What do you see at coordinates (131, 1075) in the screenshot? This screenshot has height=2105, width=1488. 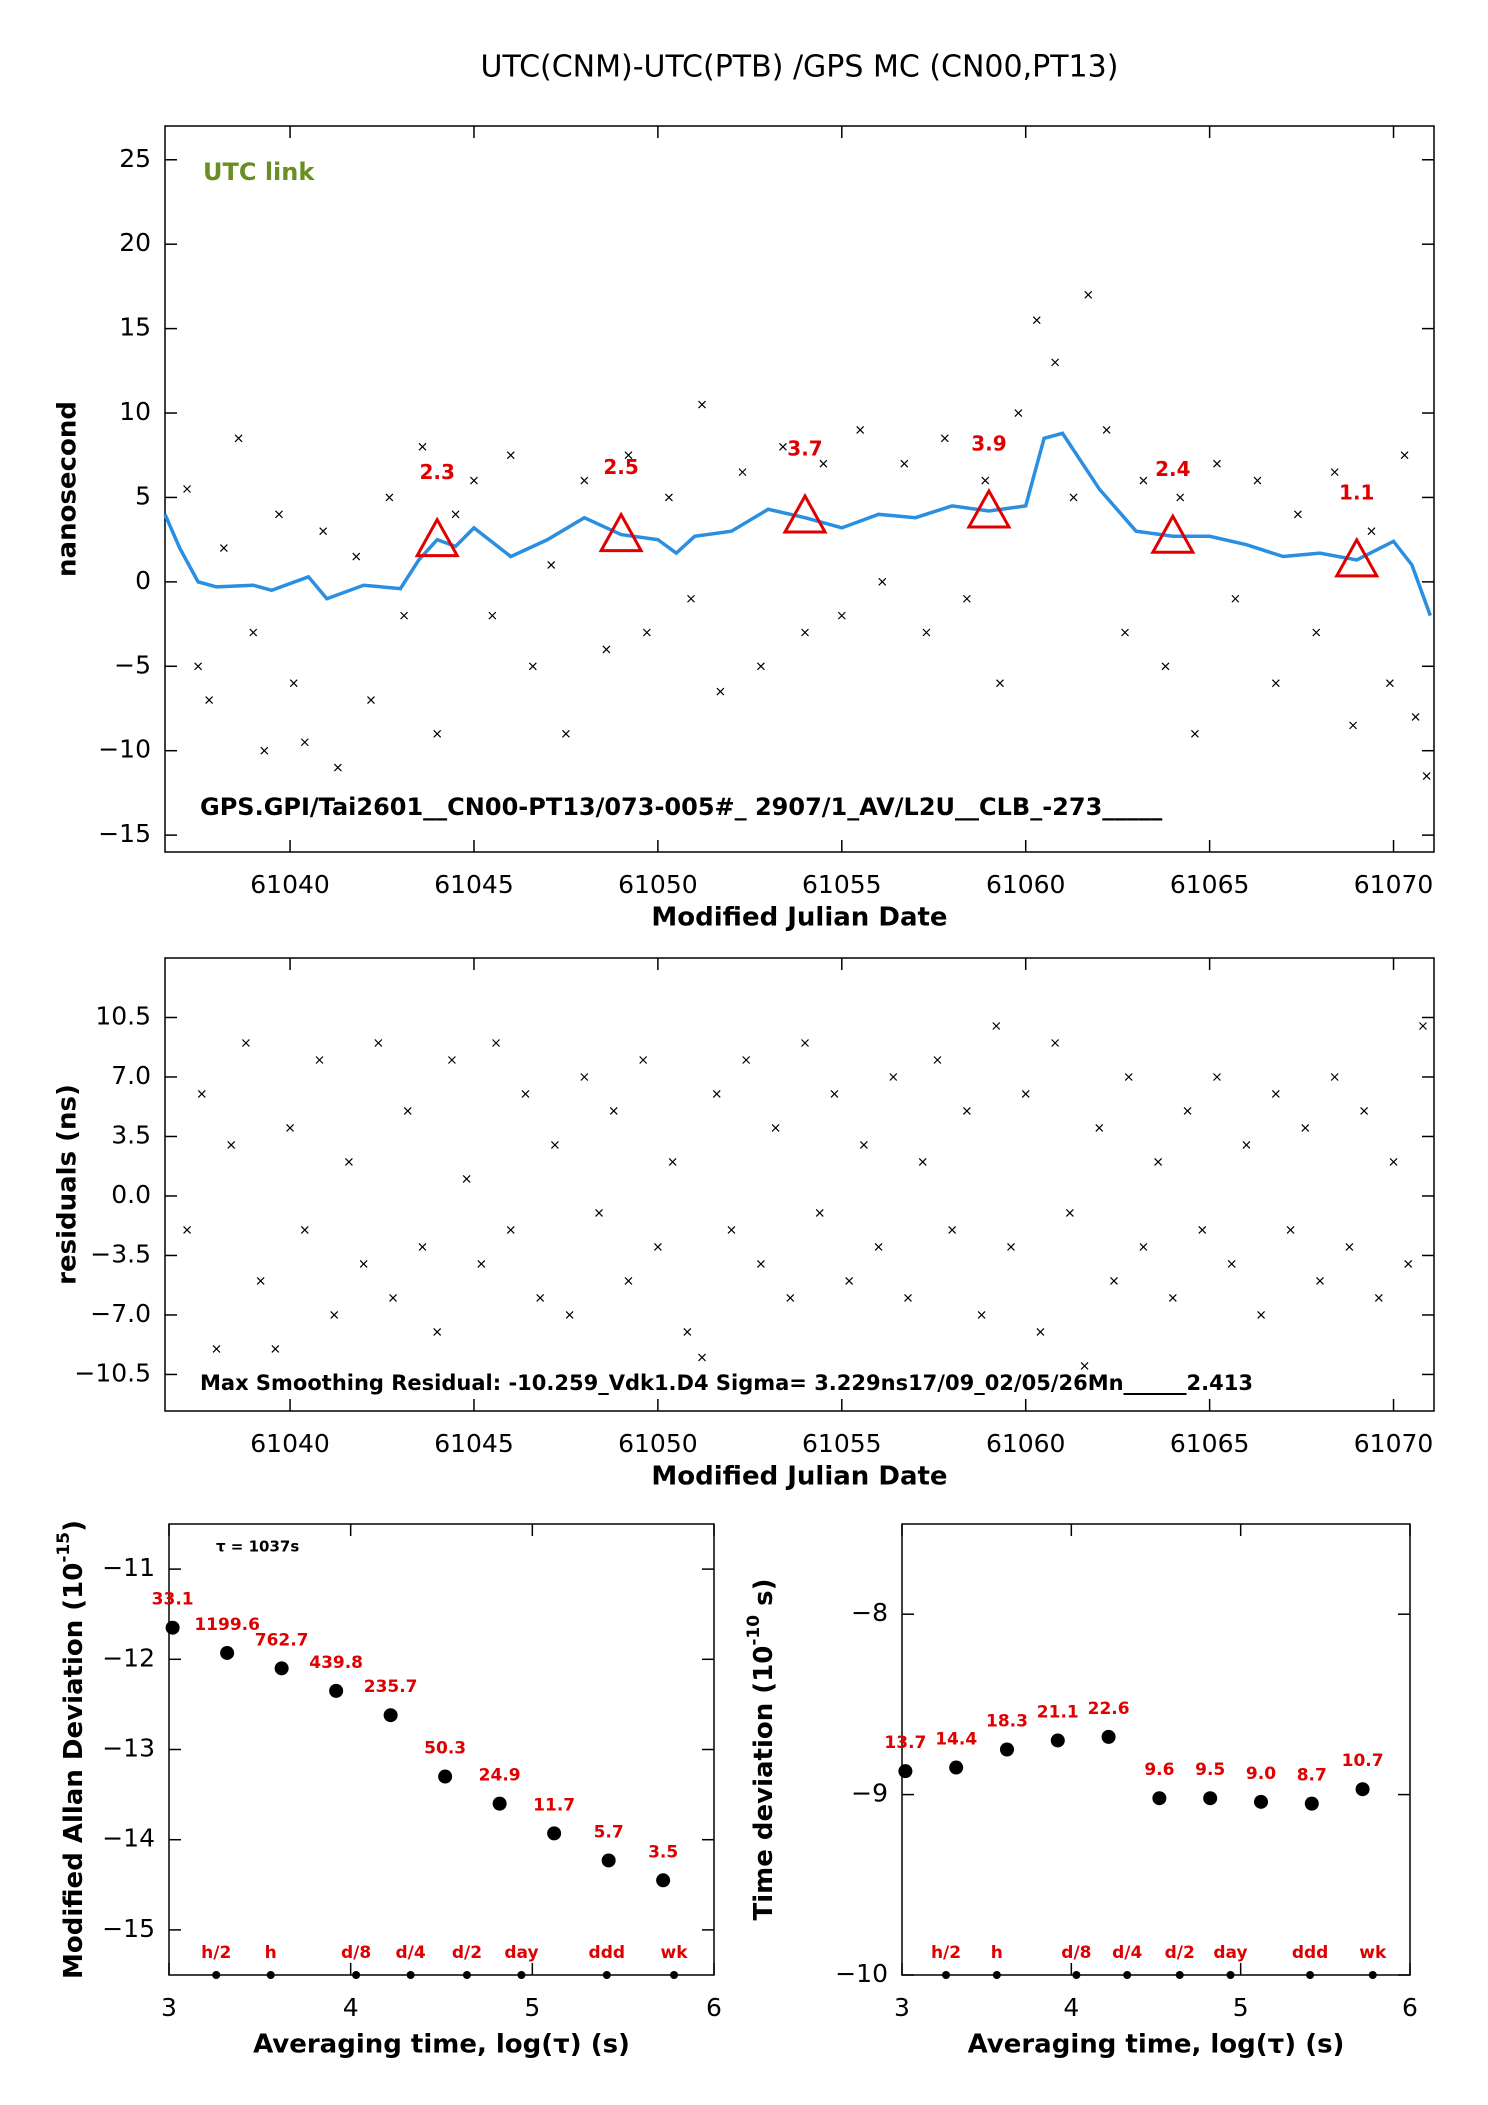 I see `y-tick-label: 7.0` at bounding box center [131, 1075].